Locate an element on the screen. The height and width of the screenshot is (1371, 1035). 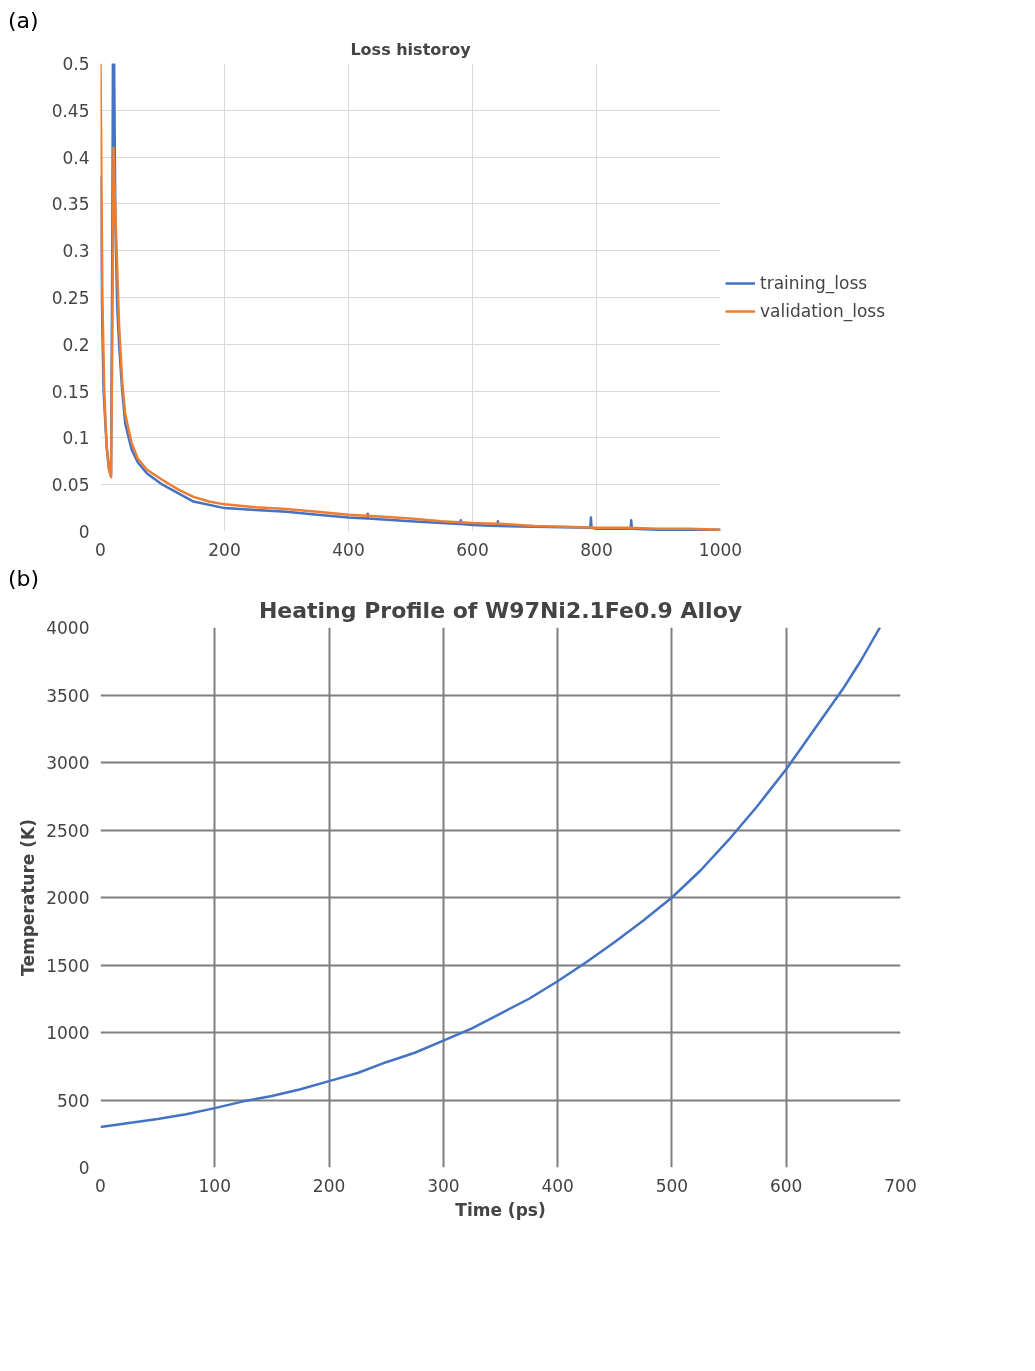
chart-title: Heating Profile of W97Ni2.1Fe0.9 Alloy is located at coordinates (500, 610).